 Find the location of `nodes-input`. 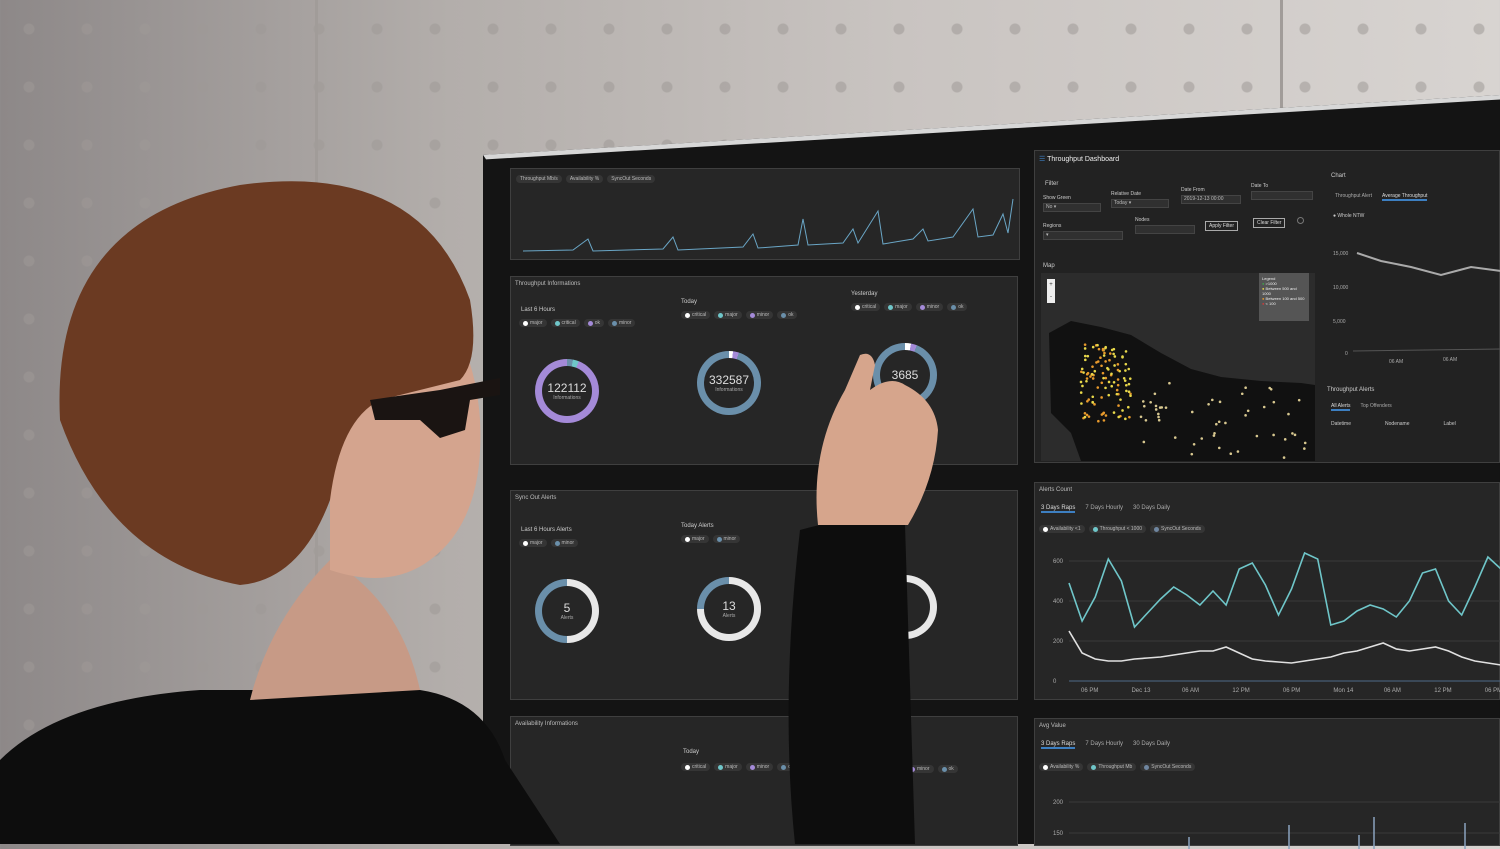

nodes-input is located at coordinates (1165, 229).